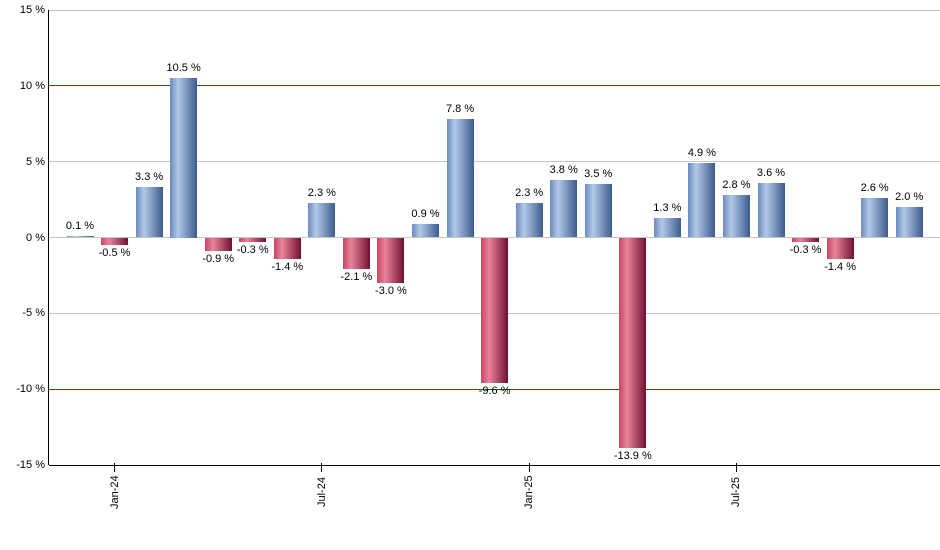 The image size is (940, 550). Describe the element at coordinates (32, 85) in the screenshot. I see `y-axis-tick-label: 10 %` at that location.